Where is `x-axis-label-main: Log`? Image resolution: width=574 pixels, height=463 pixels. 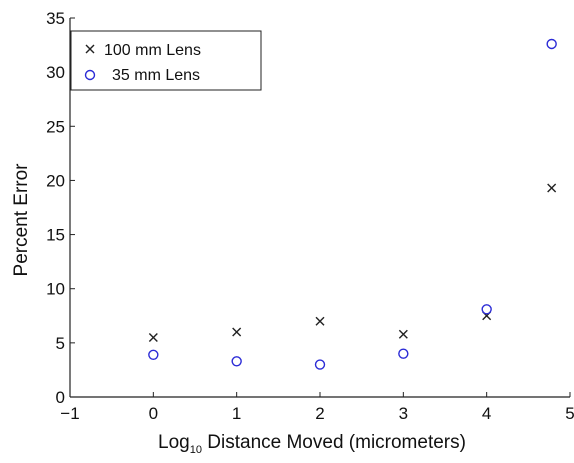
x-axis-label-main: Log is located at coordinates (174, 442).